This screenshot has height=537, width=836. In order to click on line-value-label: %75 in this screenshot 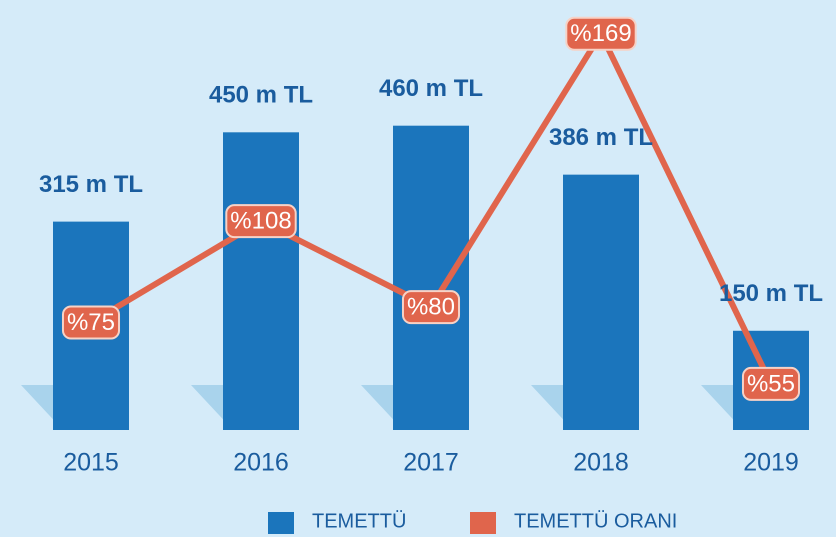, I will do `click(91, 322)`.